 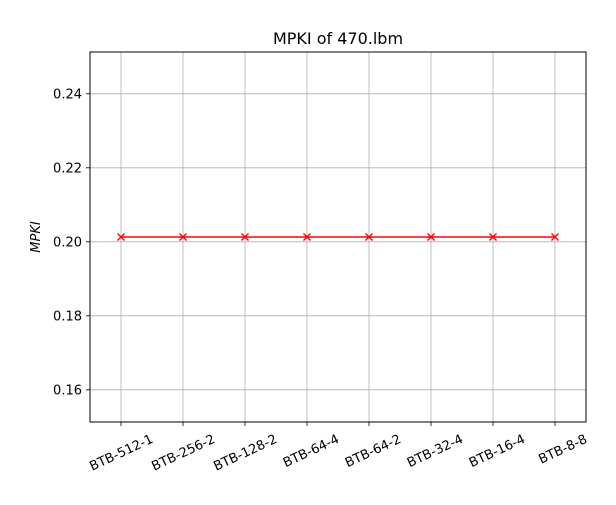 I want to click on x-tick-label: BTB-8-8, so click(x=562, y=449).